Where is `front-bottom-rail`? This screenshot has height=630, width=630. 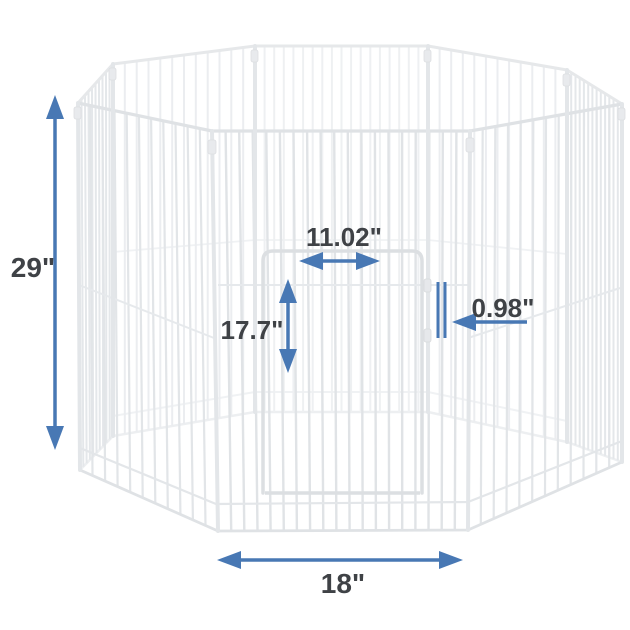 front-bottom-rail is located at coordinates (351, 472).